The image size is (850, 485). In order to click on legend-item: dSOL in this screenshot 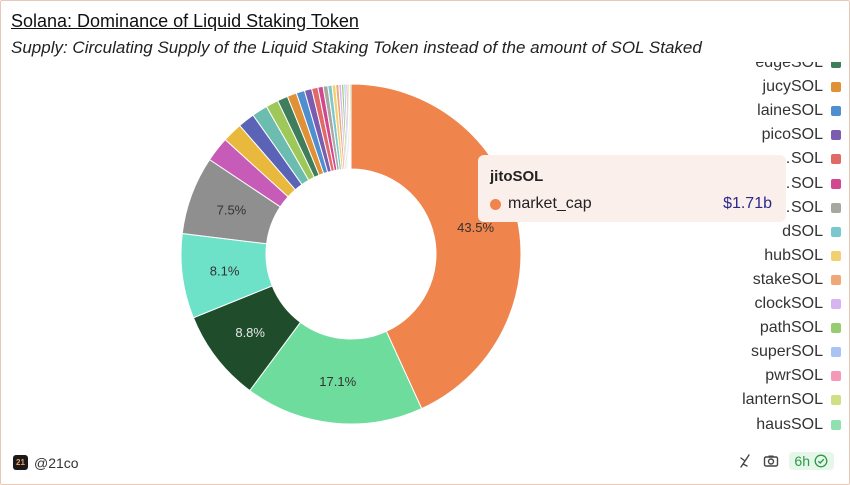, I will do `click(811, 232)`.